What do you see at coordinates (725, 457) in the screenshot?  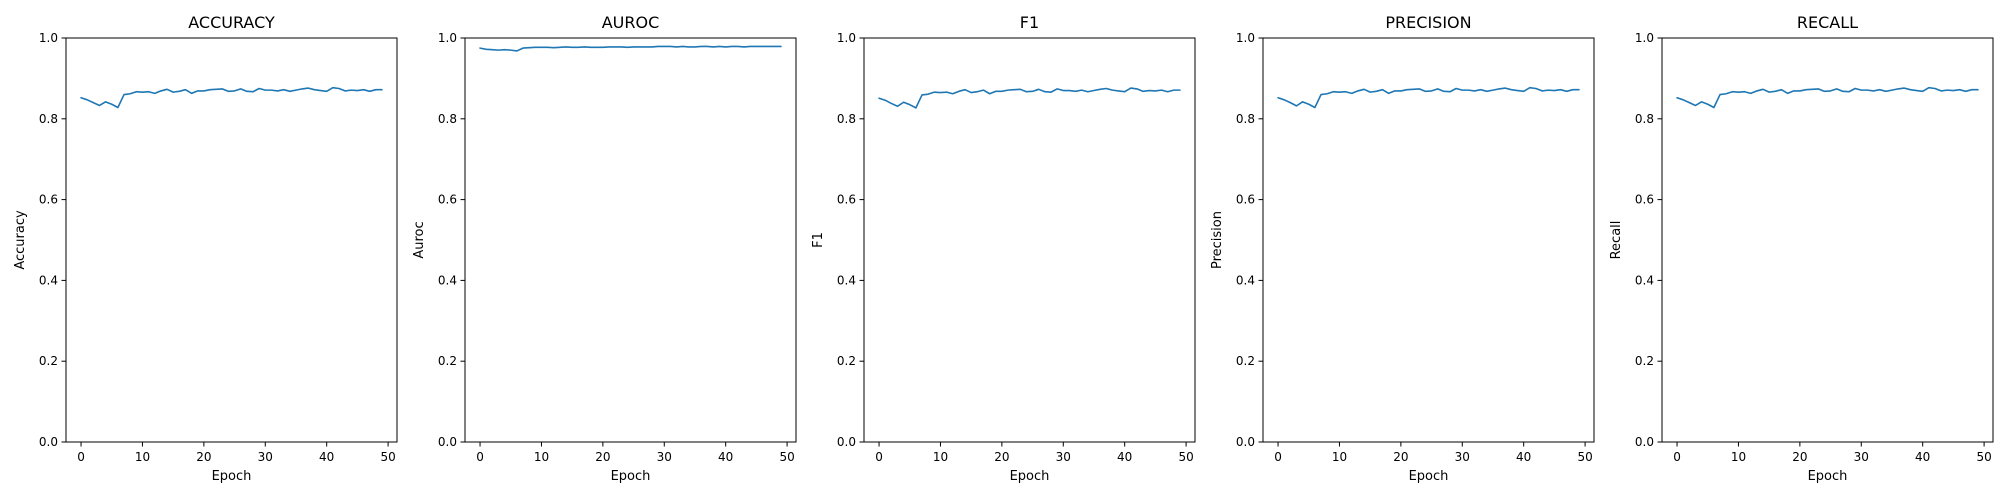 I see `x-tick-label-auroc-40: 40` at bounding box center [725, 457].